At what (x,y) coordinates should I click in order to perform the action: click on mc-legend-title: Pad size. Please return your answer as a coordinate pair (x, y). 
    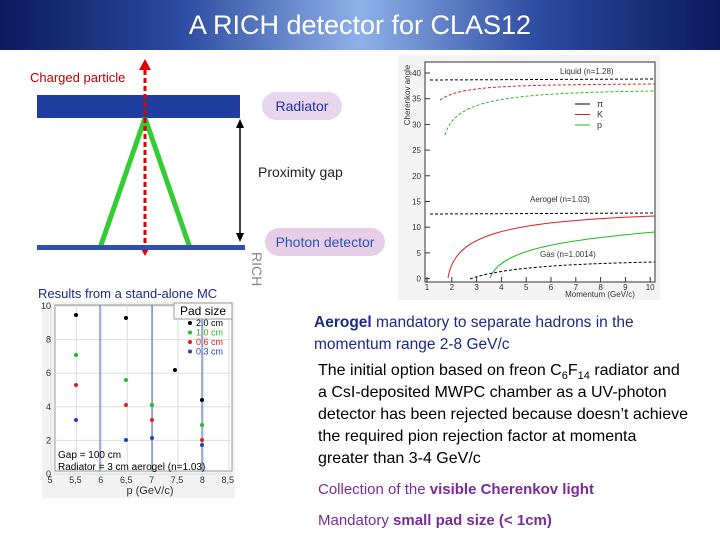
    Looking at the image, I should click on (203, 311).